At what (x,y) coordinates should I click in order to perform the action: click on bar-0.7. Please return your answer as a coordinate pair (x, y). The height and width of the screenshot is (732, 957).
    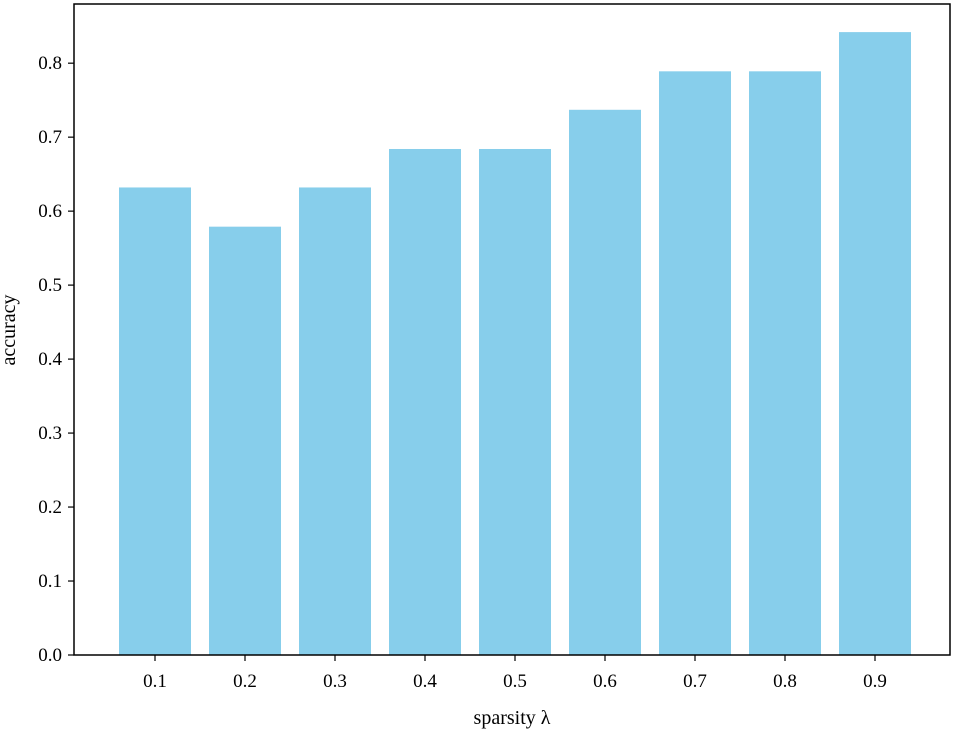
    Looking at the image, I should click on (695, 363).